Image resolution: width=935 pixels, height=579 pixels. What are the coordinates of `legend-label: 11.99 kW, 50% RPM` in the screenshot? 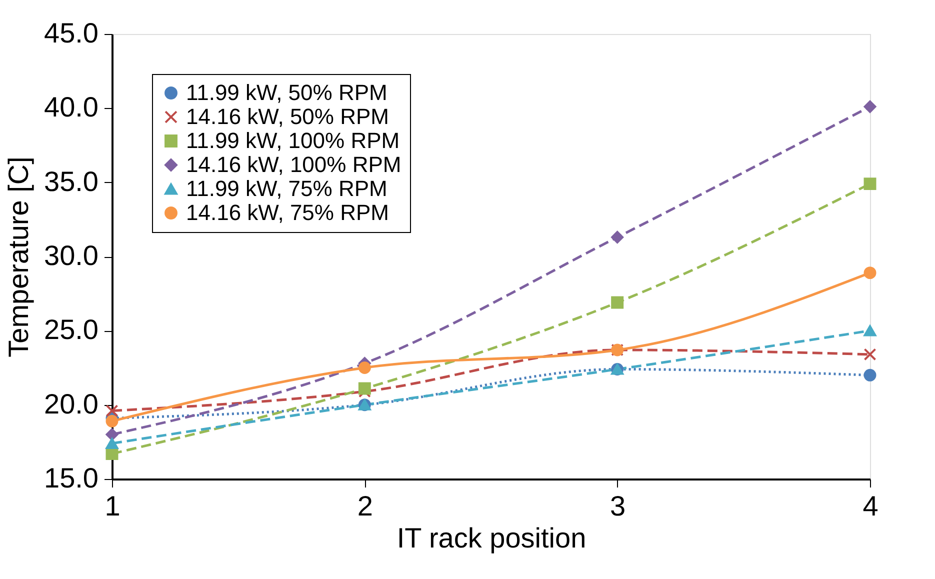 It's located at (287, 92).